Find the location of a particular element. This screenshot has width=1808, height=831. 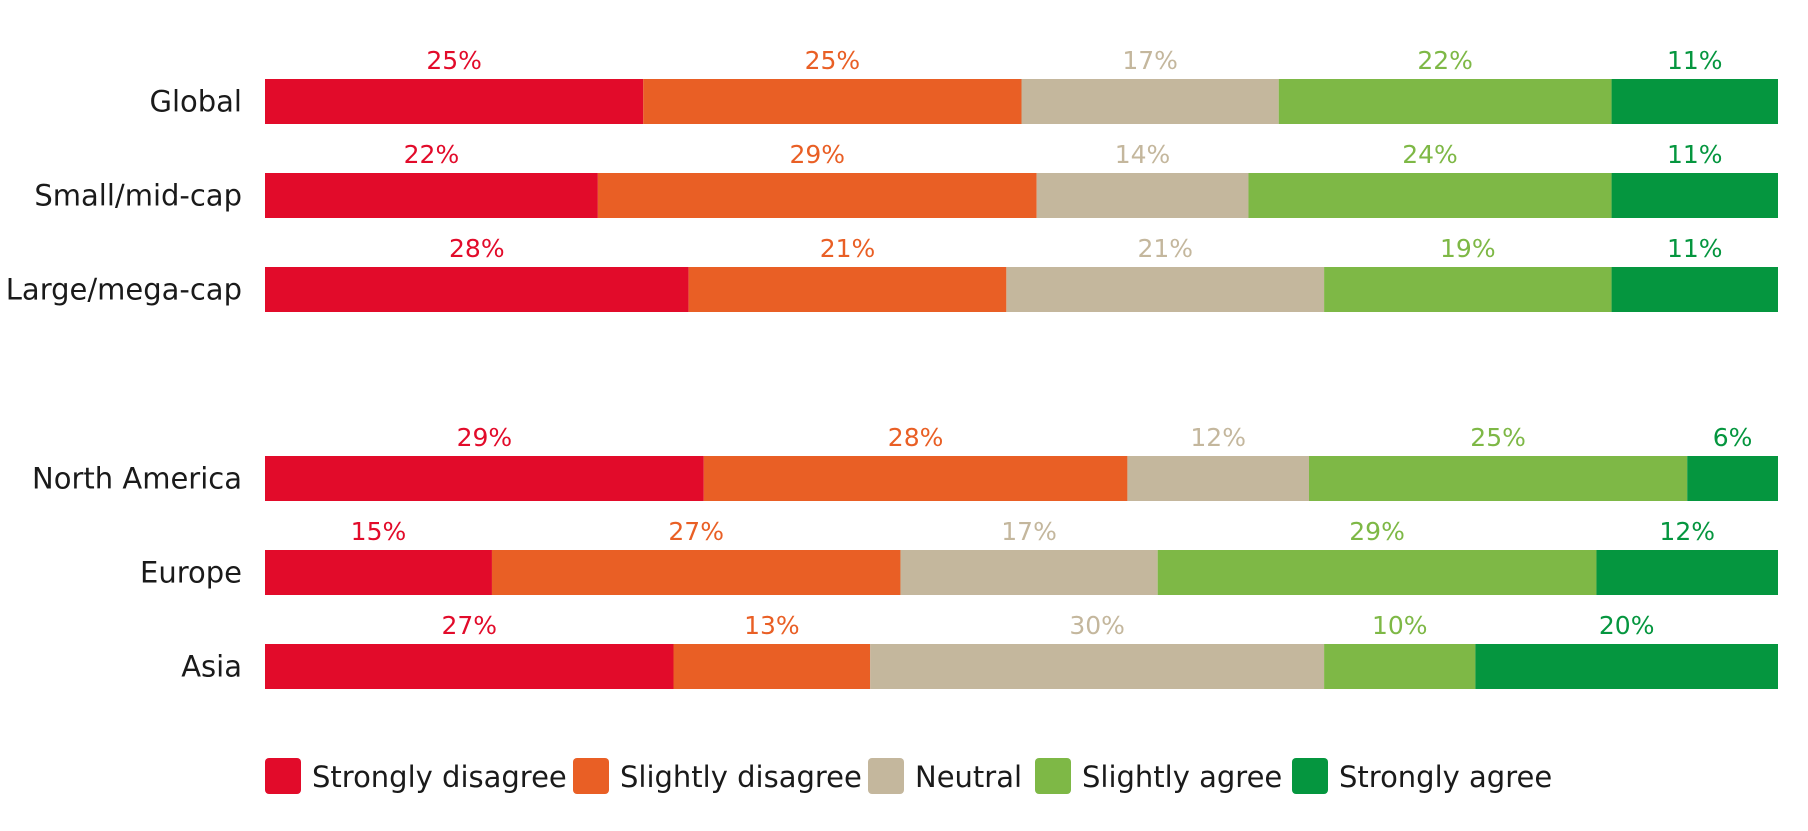

data-label: 6% is located at coordinates (1733, 437).